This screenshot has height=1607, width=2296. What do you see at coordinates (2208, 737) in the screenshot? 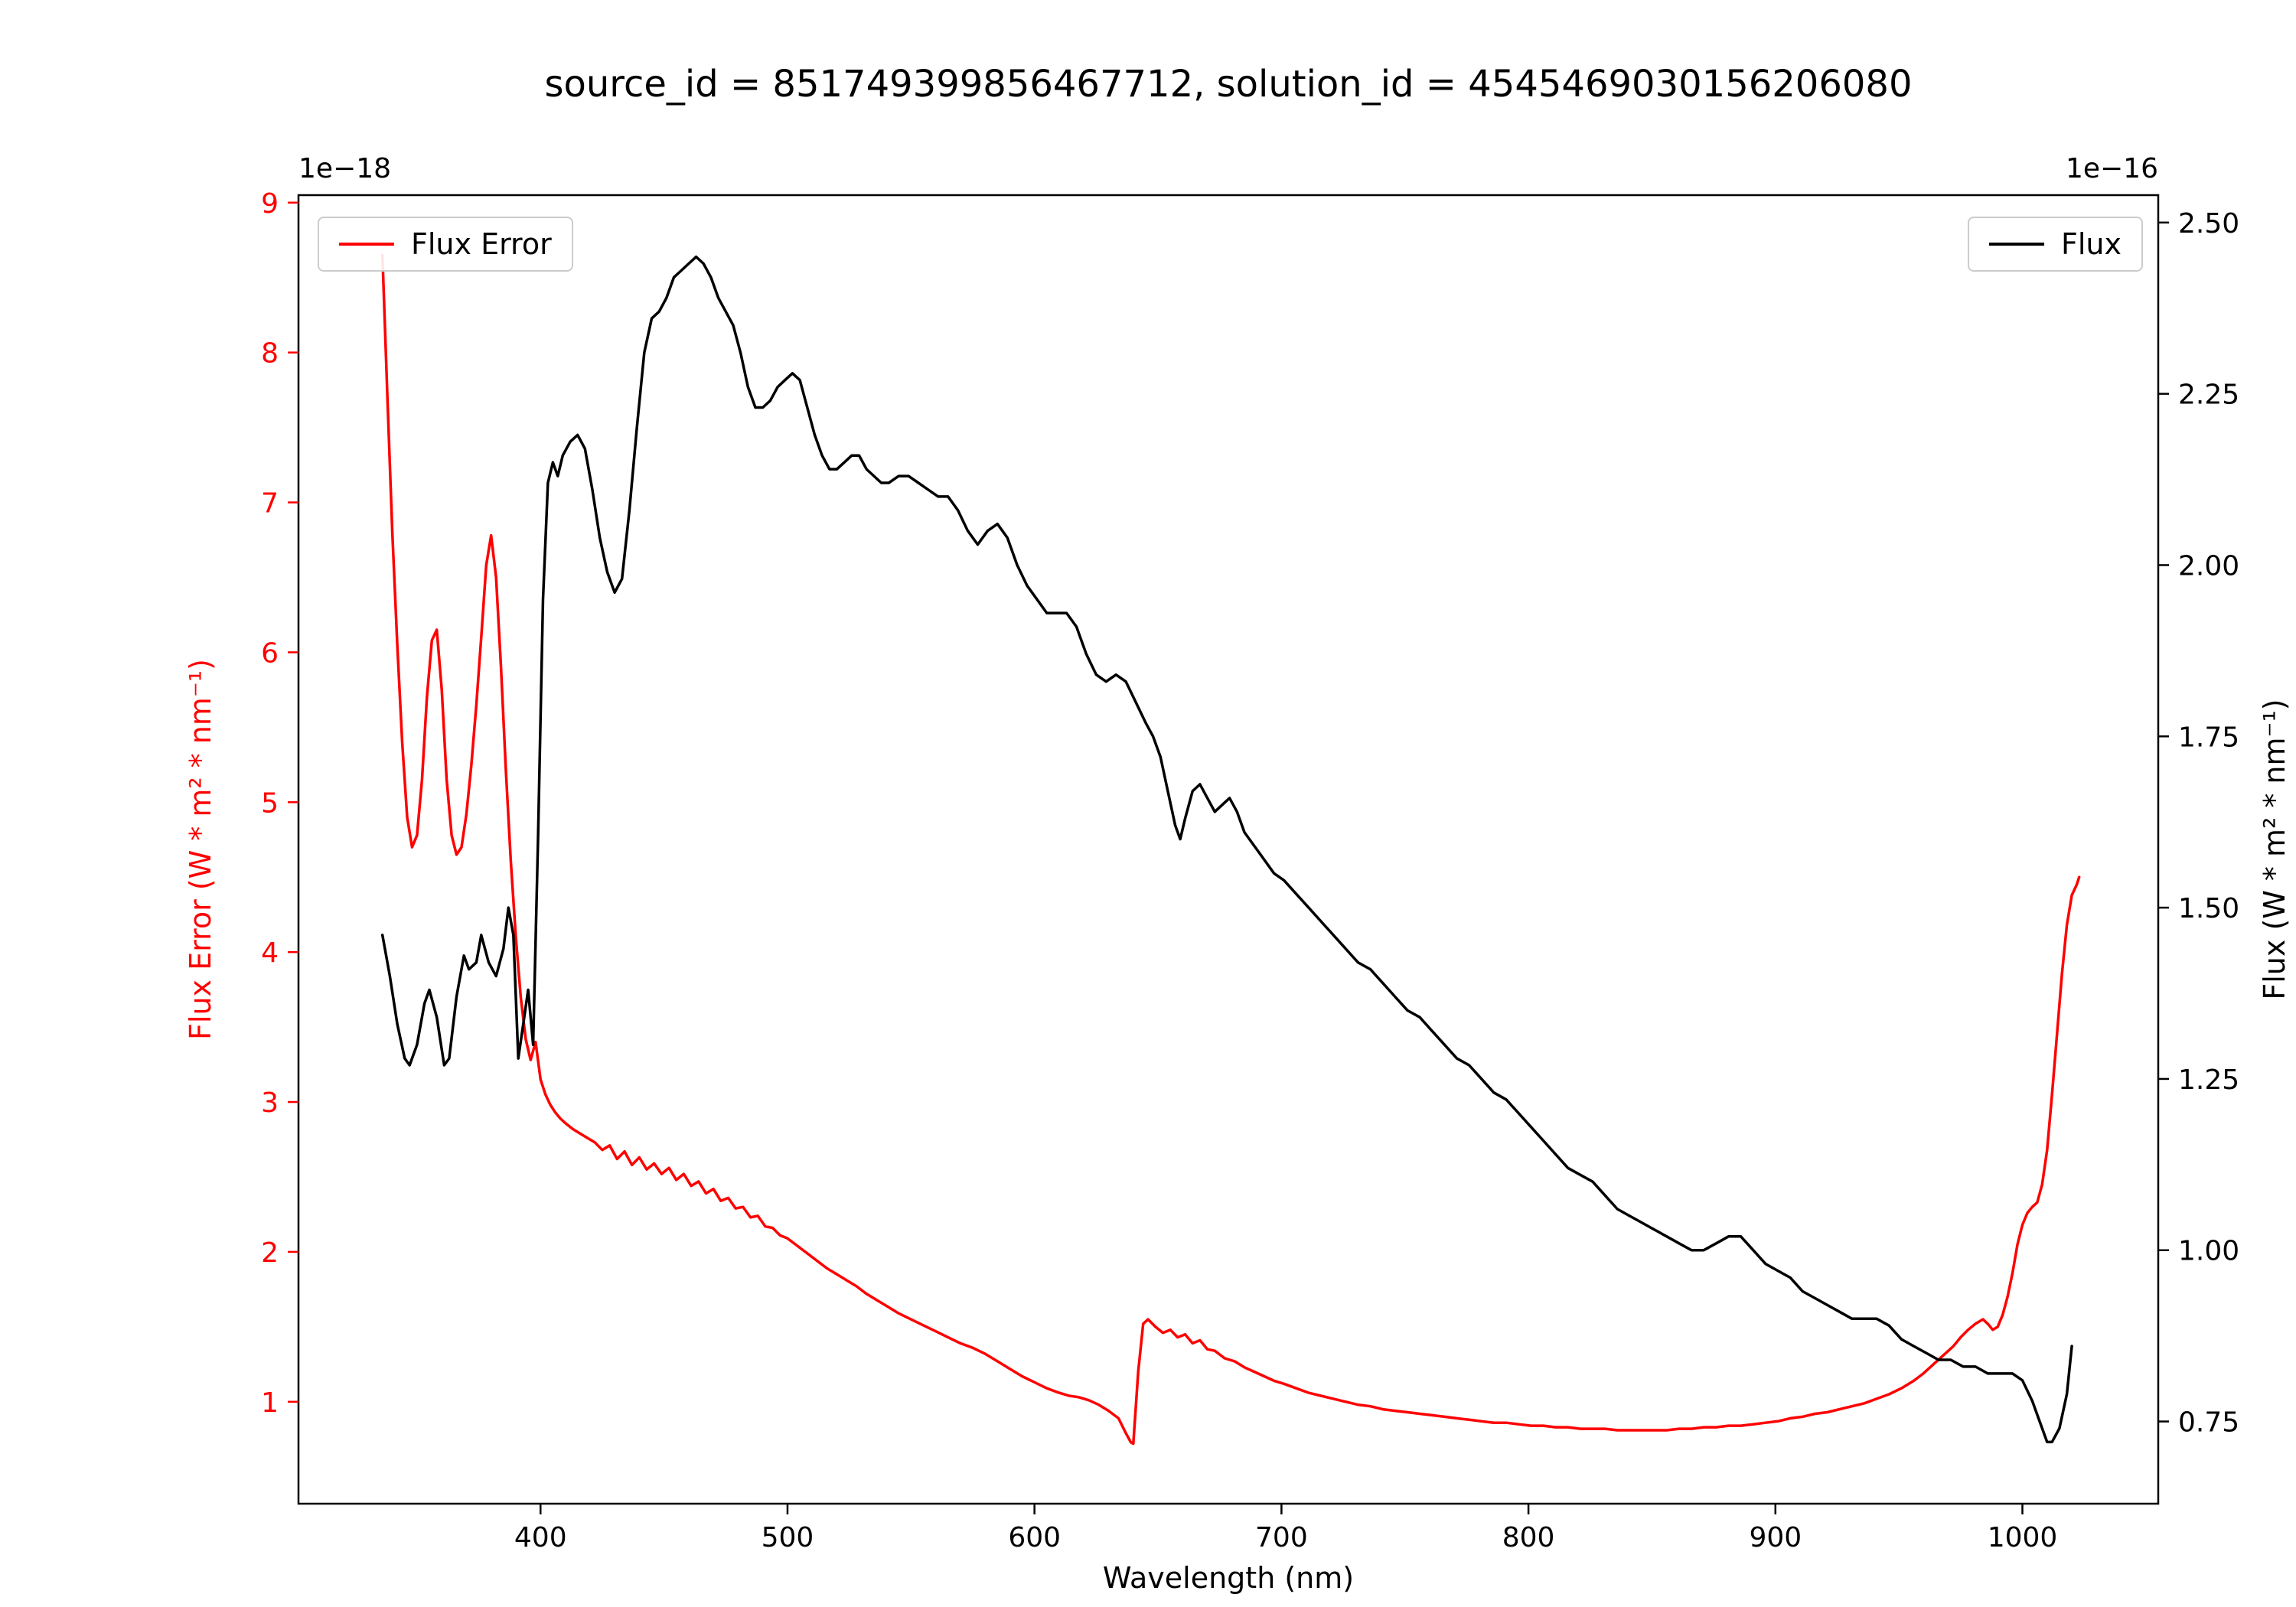
I see `right-y-tick-label: 1.75` at bounding box center [2208, 737].